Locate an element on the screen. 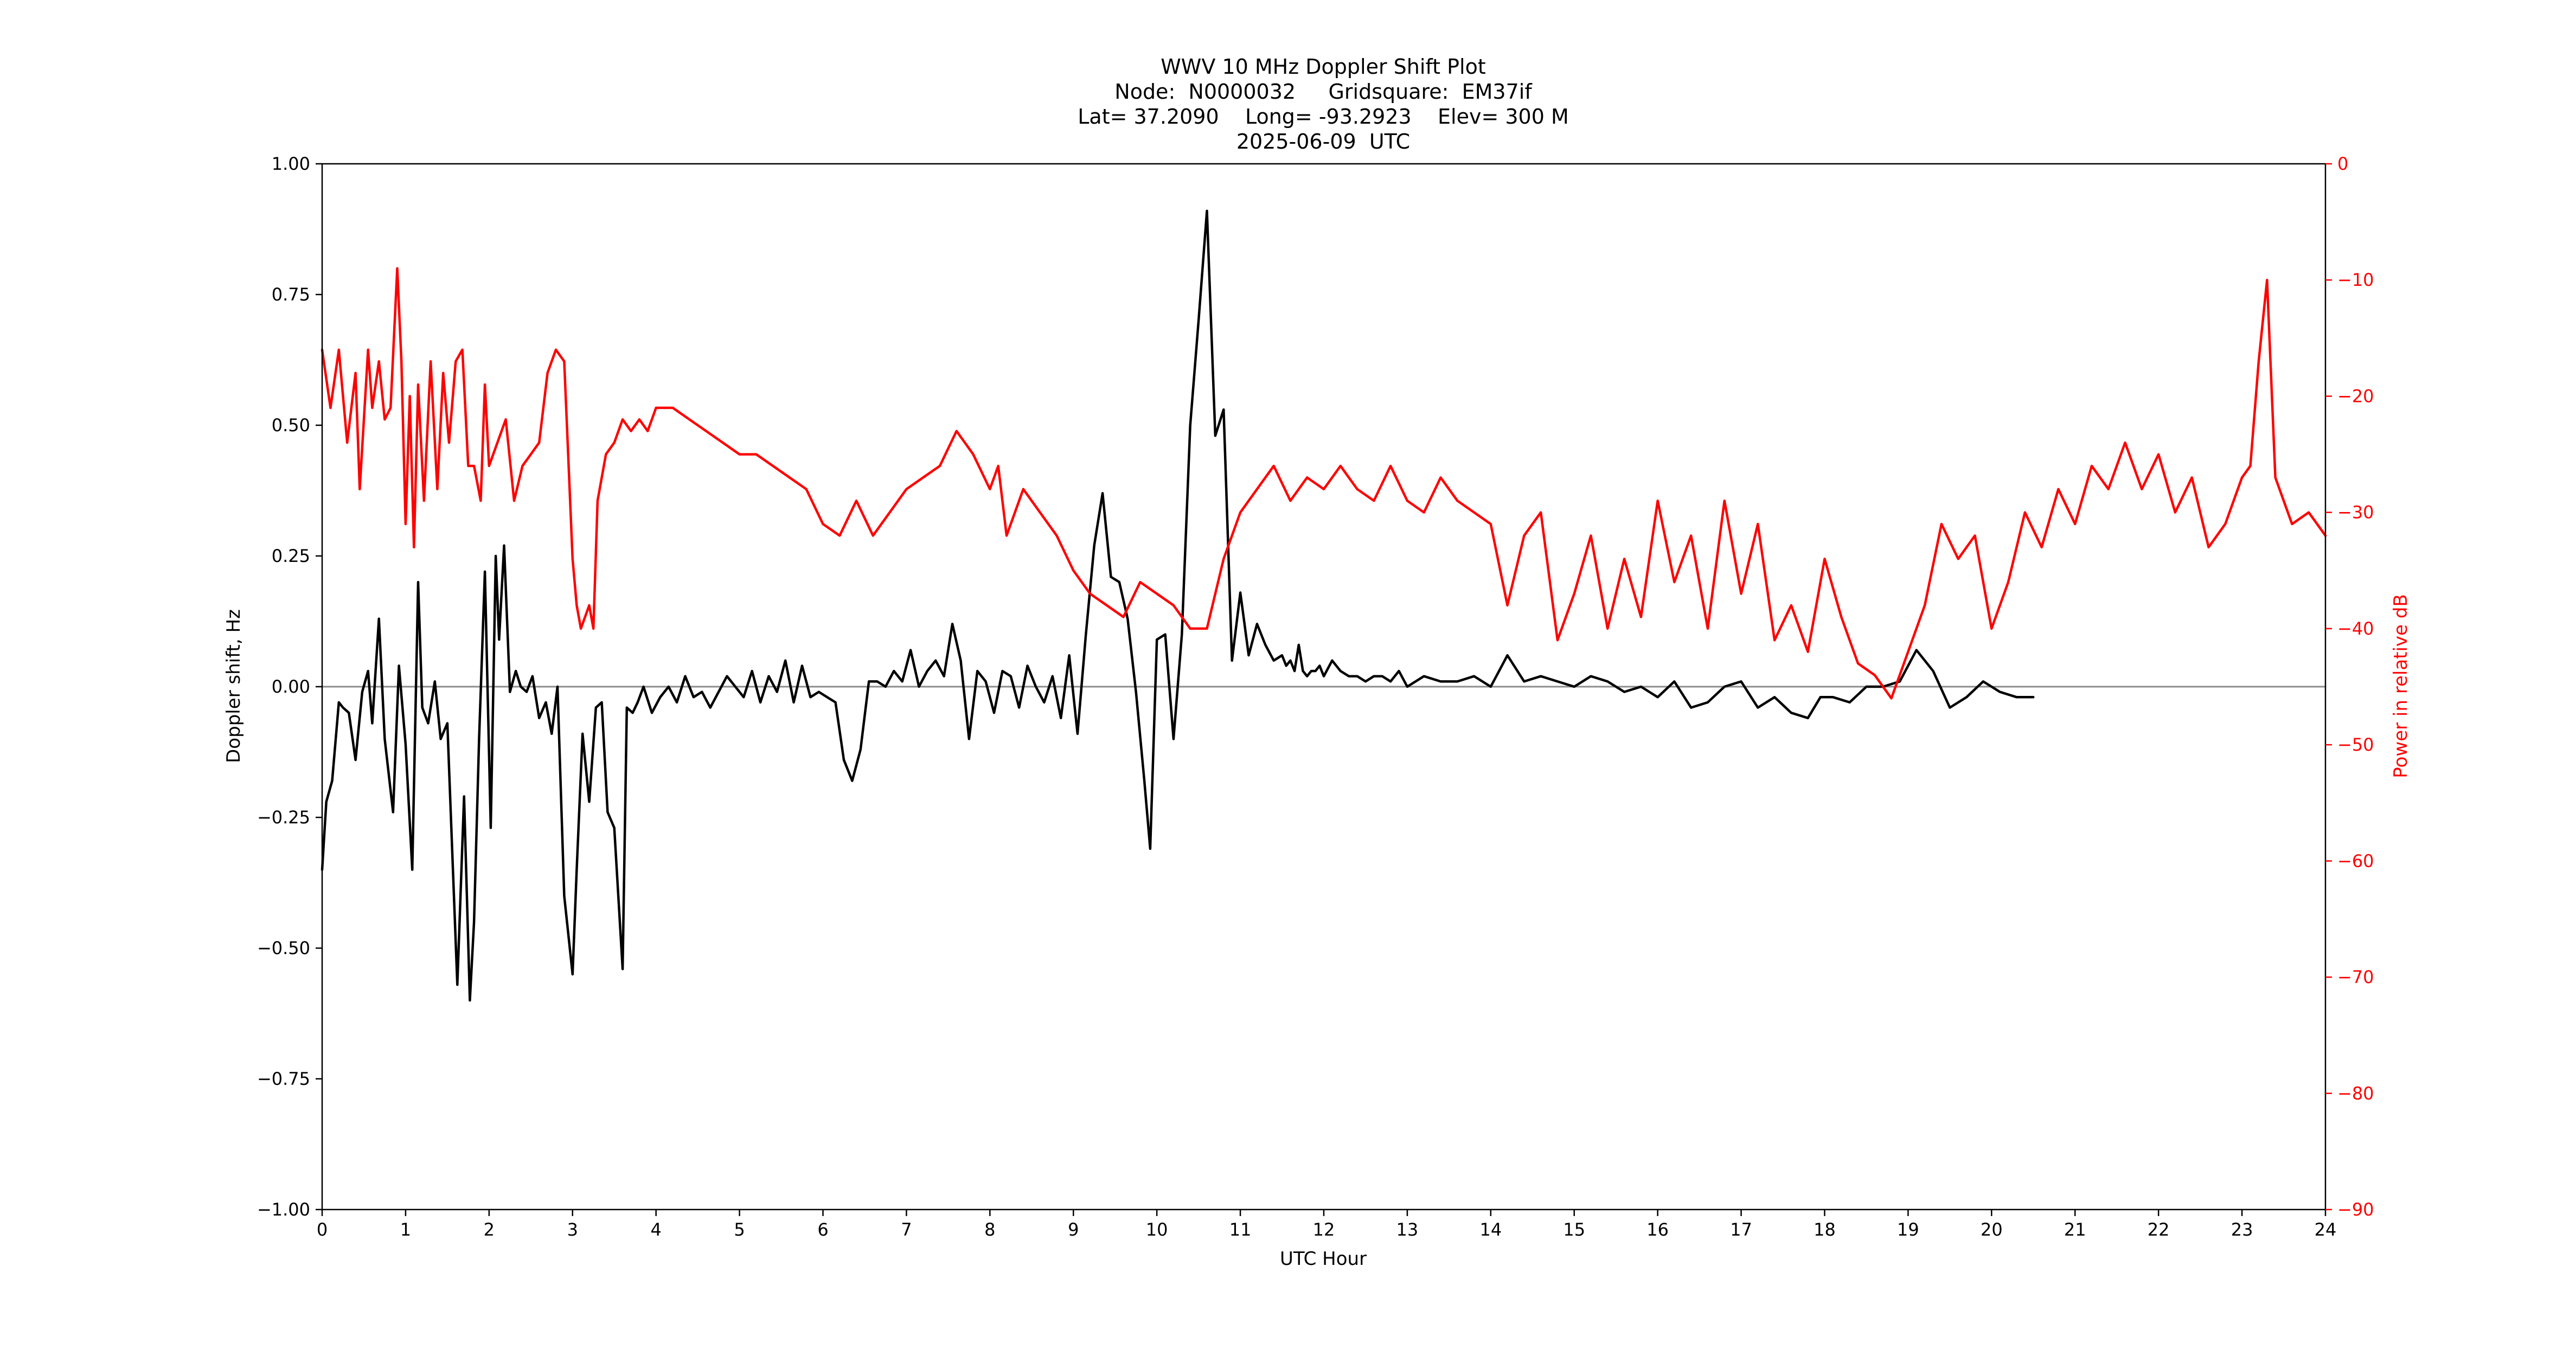  y-tick-label: −1.00 is located at coordinates (283, 1209).